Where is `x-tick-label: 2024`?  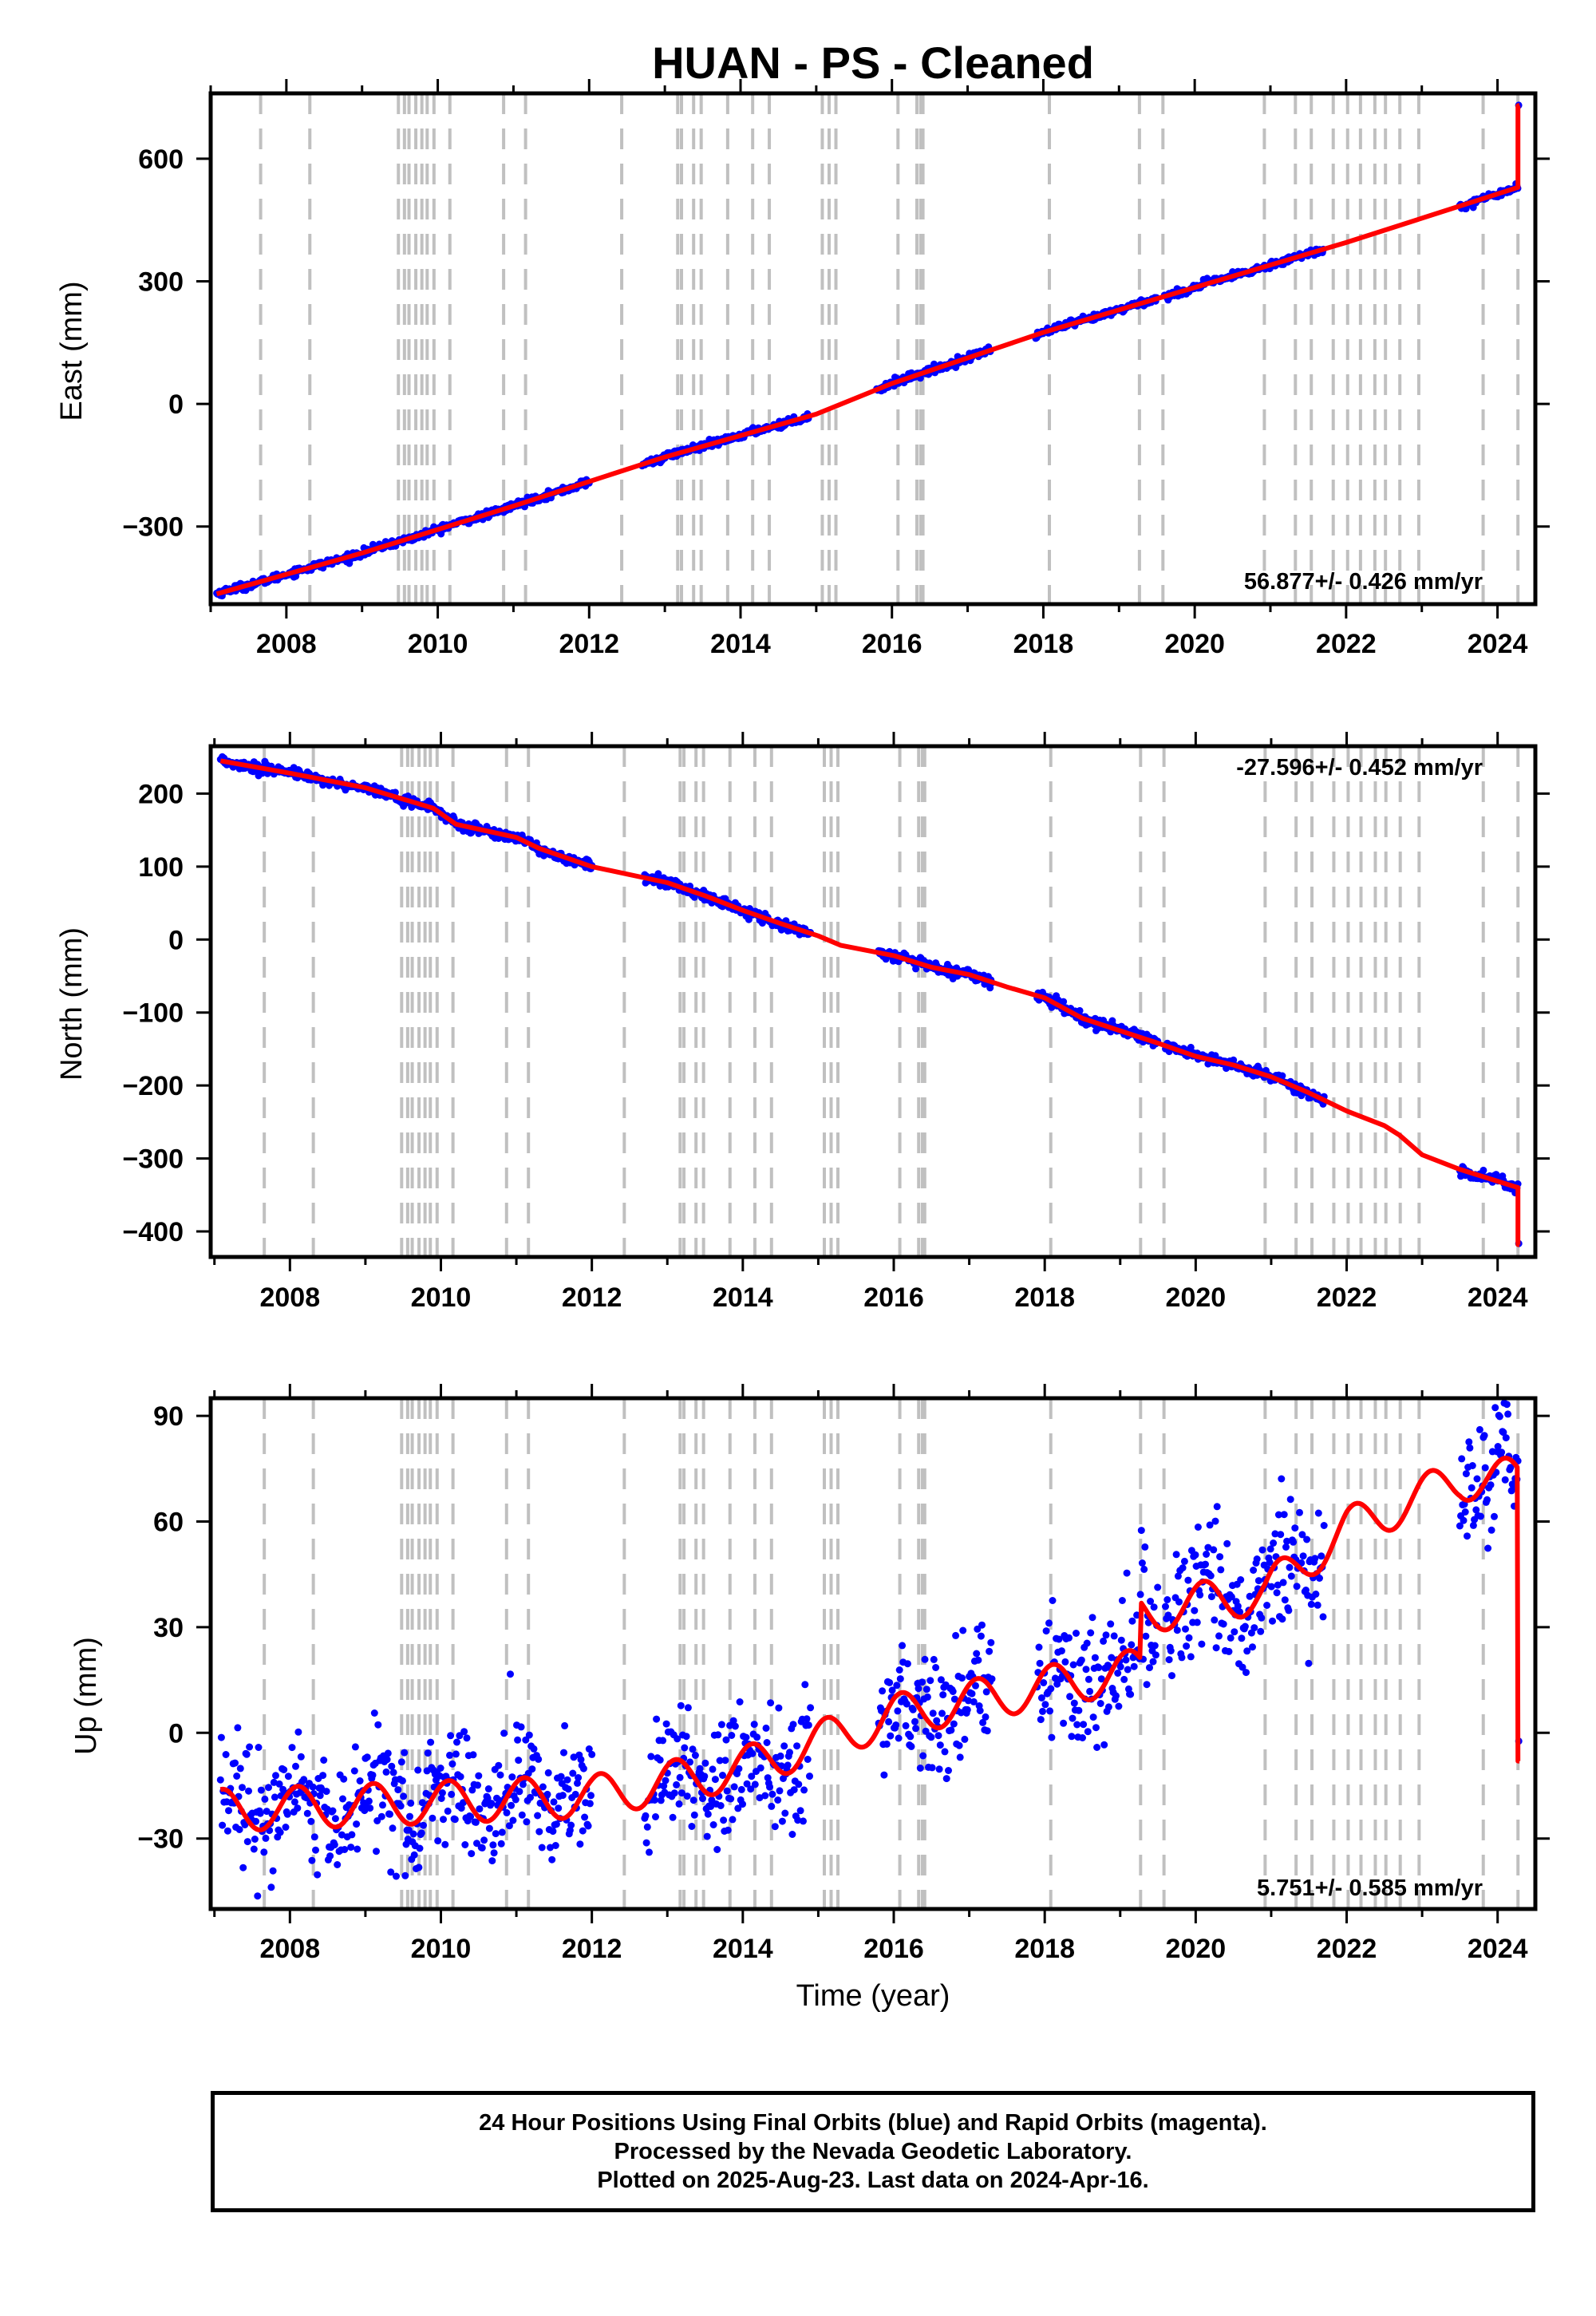
x-tick-label: 2024 is located at coordinates (1498, 644).